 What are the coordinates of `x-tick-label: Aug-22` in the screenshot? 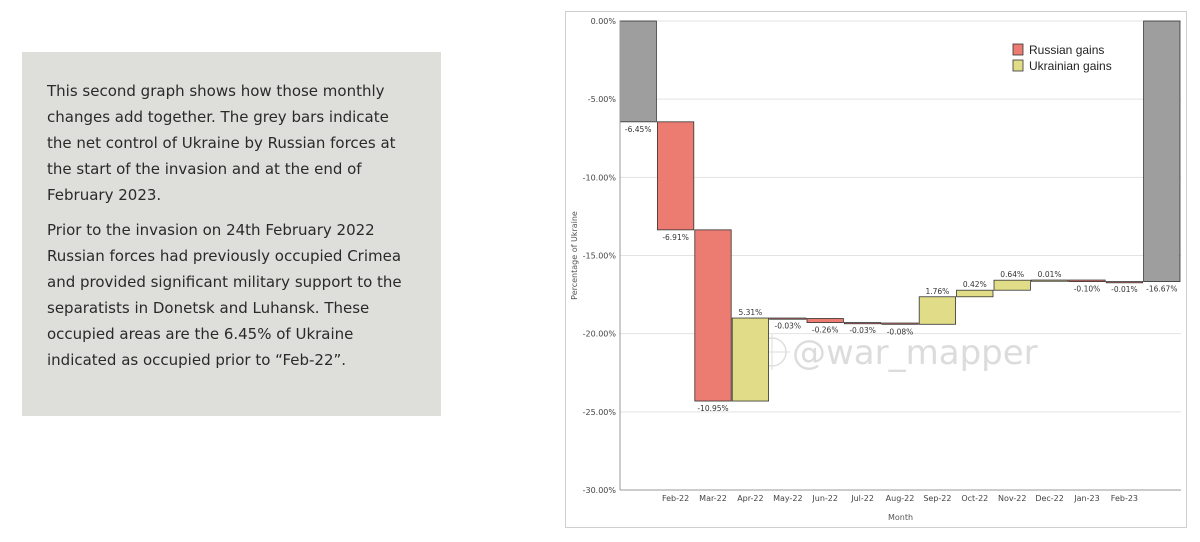 It's located at (900, 498).